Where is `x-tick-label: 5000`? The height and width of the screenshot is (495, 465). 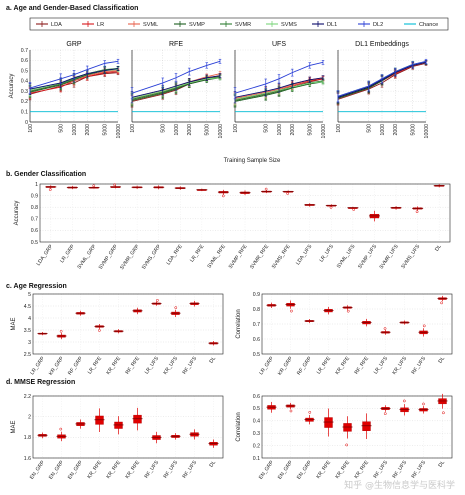 x-tick-label: 5000 is located at coordinates (311, 130).